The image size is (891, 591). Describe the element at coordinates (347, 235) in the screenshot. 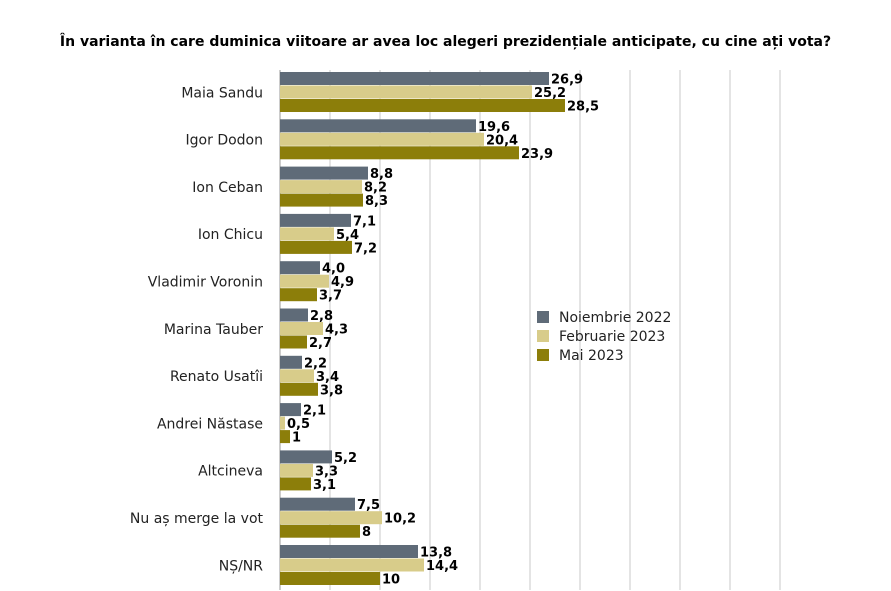

I see `data-label: 5,4` at that location.